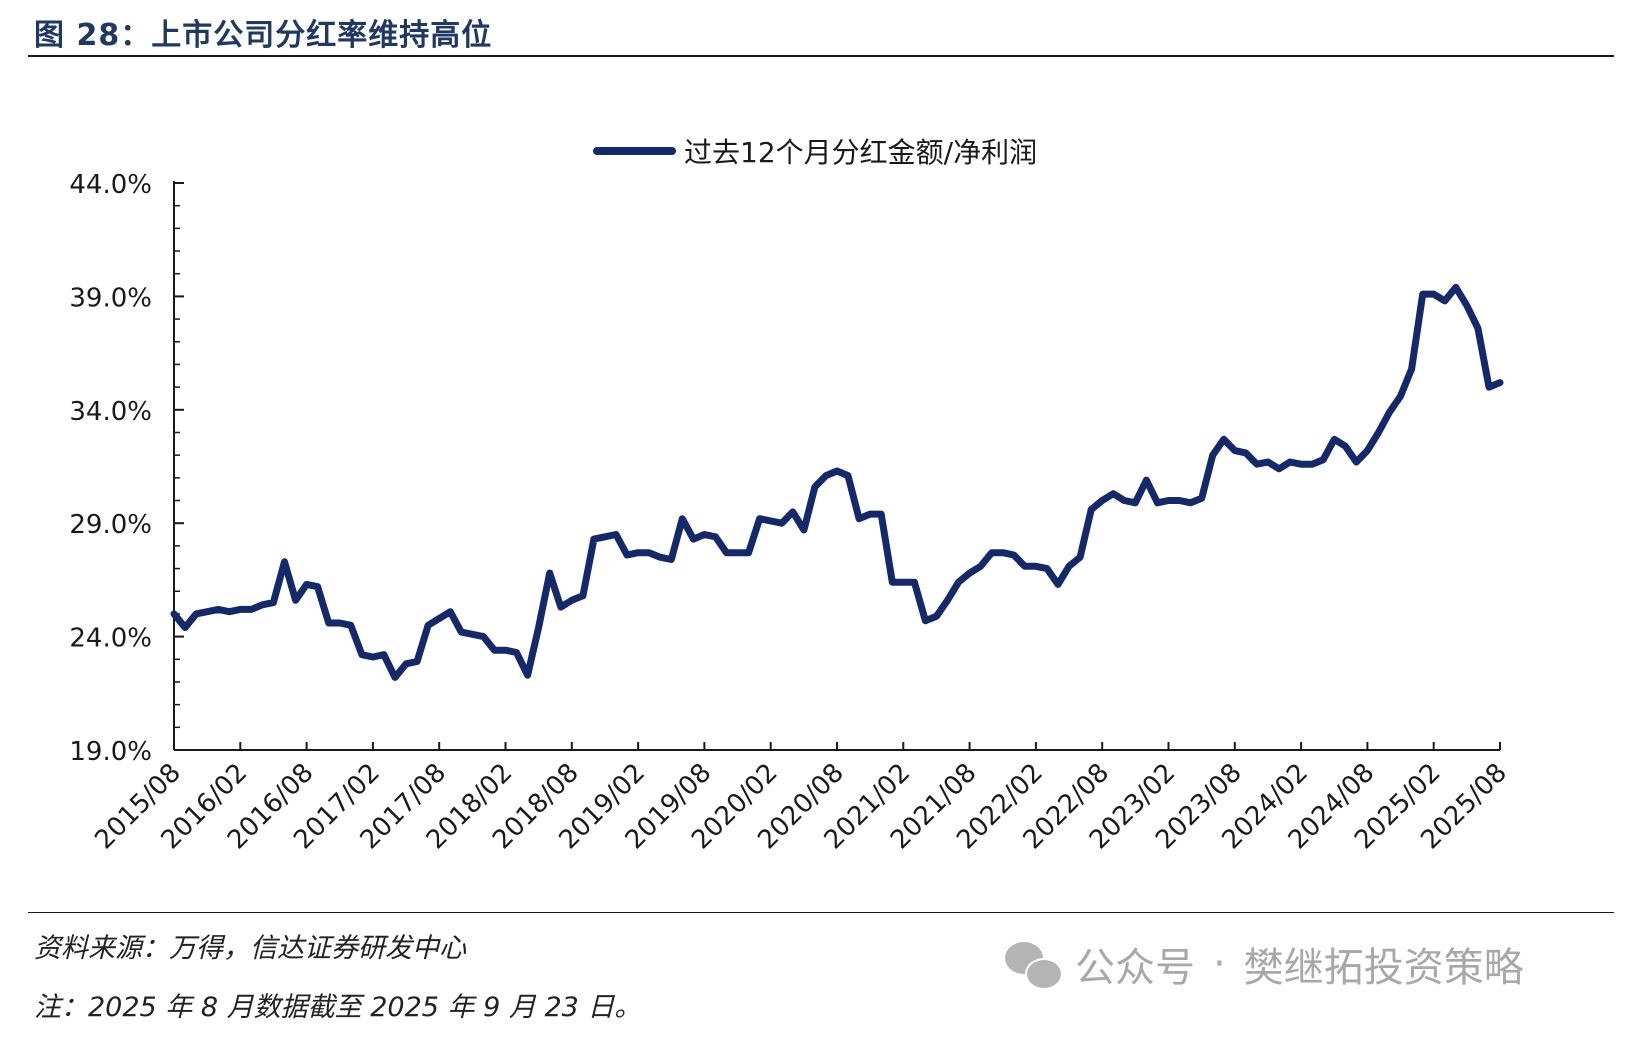  Describe the element at coordinates (126, 468) in the screenshot. I see `y-axis-ticks: 19.0% 24.0% 29.0% 34.0% 39.0% 44.0%` at that location.